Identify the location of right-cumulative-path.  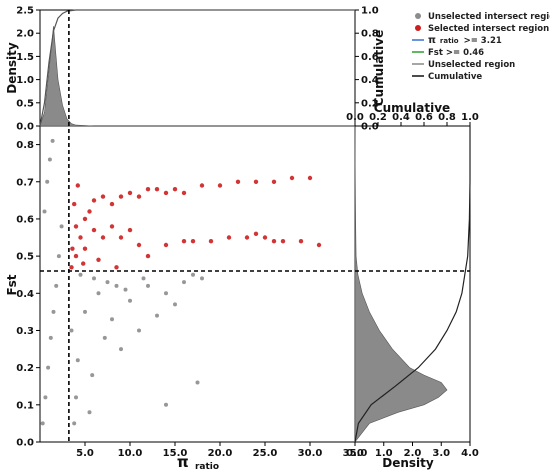
(412, 284).